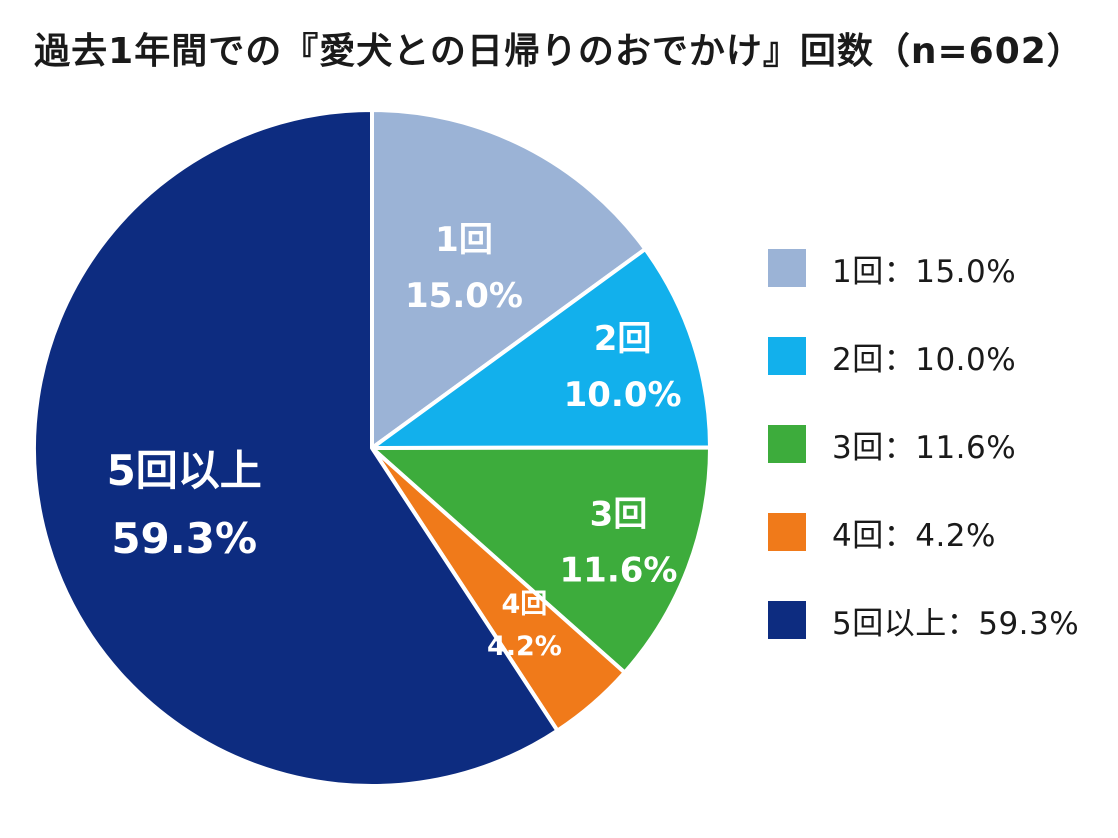 Image resolution: width=1118 pixels, height=838 pixels. I want to click on slice-label-4: 4回, so click(525, 604).